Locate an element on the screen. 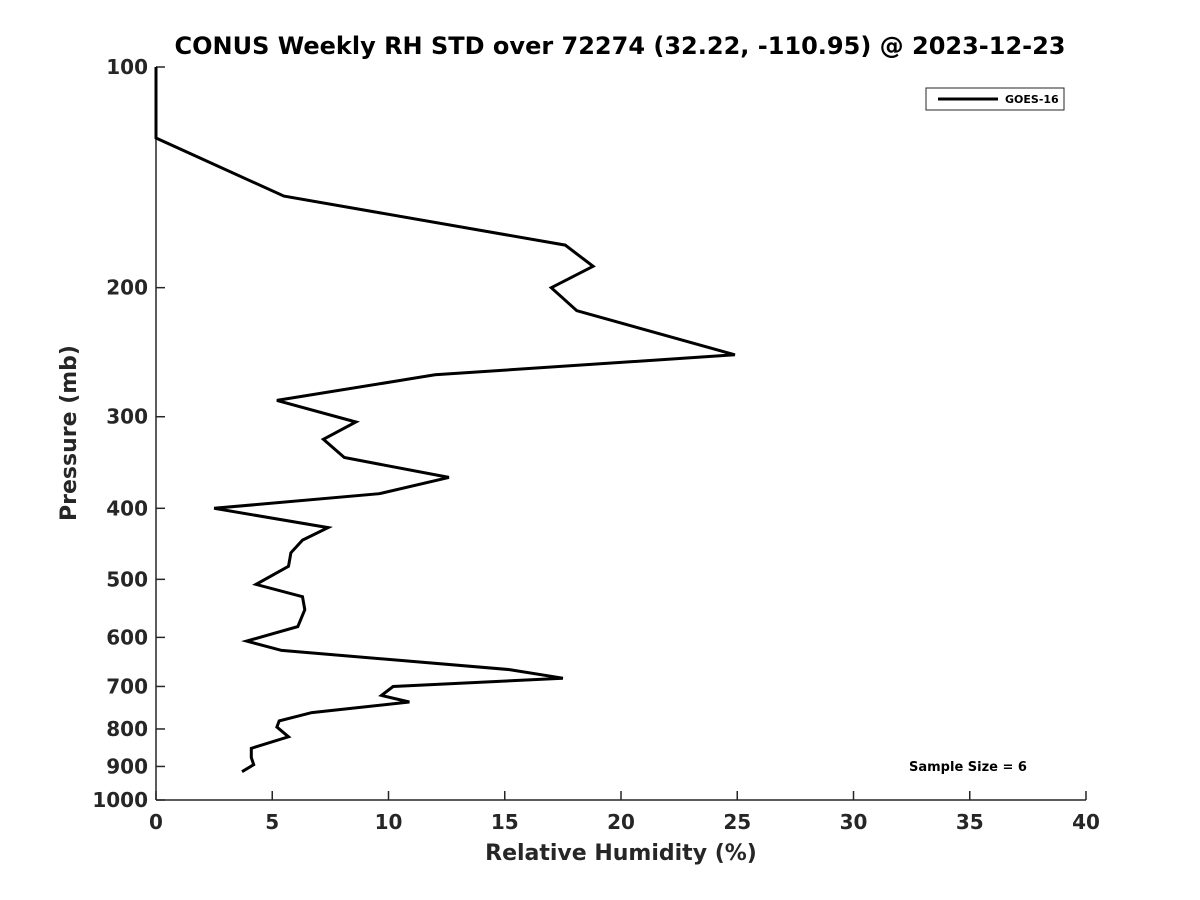 This screenshot has width=1200, height=900. x-tick-label: 15 is located at coordinates (505, 822).